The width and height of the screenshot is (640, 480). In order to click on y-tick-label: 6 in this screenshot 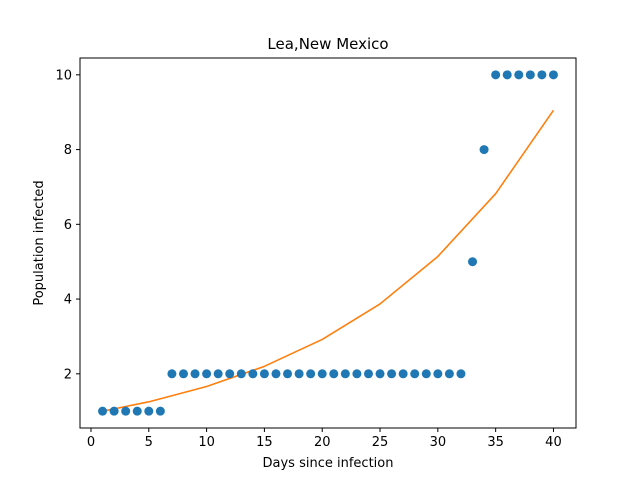, I will do `click(68, 225)`.